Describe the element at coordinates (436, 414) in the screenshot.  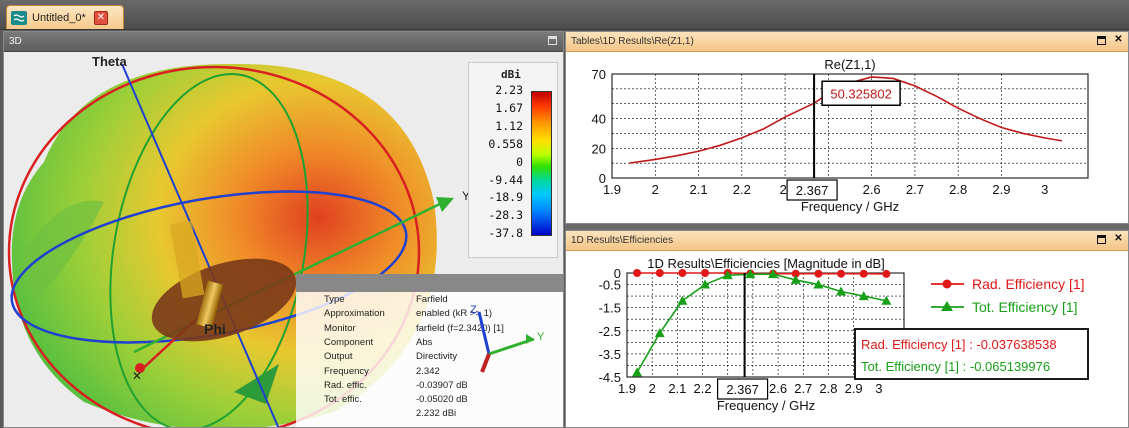
I see `info-value: 2.232 dBi` at that location.